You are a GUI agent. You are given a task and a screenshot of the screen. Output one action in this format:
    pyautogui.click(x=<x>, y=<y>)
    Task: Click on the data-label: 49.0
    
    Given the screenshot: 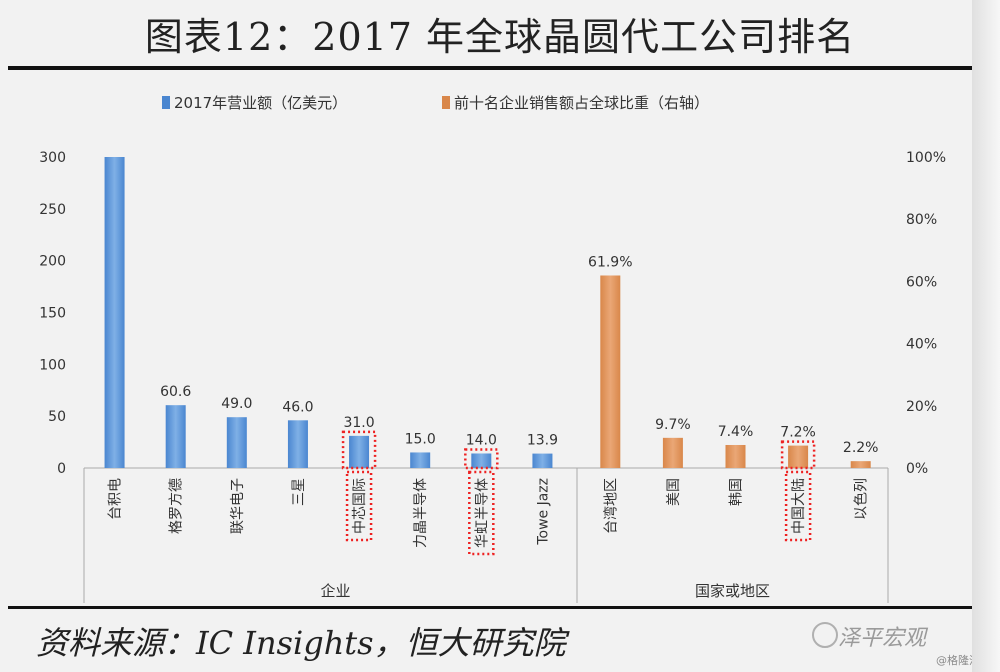 What is the action you would take?
    pyautogui.click(x=236, y=404)
    